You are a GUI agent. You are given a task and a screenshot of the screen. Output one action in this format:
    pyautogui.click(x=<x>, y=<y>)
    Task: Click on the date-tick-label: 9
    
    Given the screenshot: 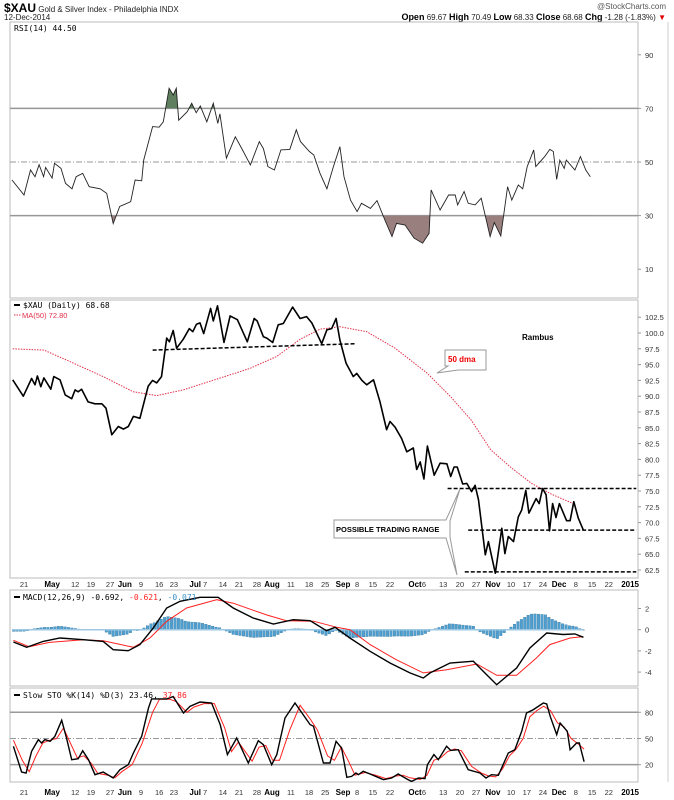 What is the action you would take?
    pyautogui.click(x=141, y=792)
    